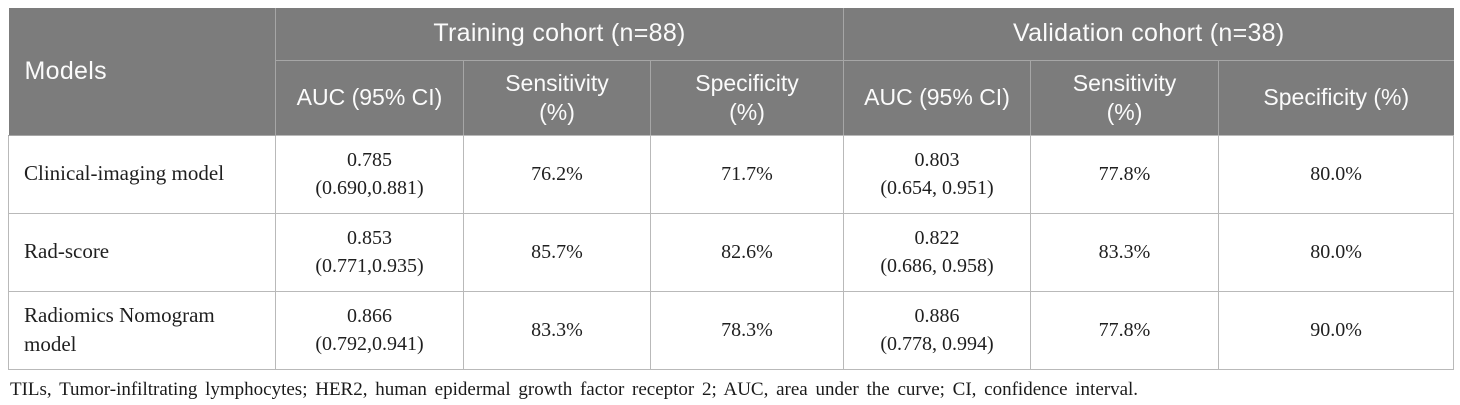 This screenshot has height=405, width=1460. Describe the element at coordinates (1125, 252) in the screenshot. I see `cell-validation-sensitivity: 83.3%` at that location.